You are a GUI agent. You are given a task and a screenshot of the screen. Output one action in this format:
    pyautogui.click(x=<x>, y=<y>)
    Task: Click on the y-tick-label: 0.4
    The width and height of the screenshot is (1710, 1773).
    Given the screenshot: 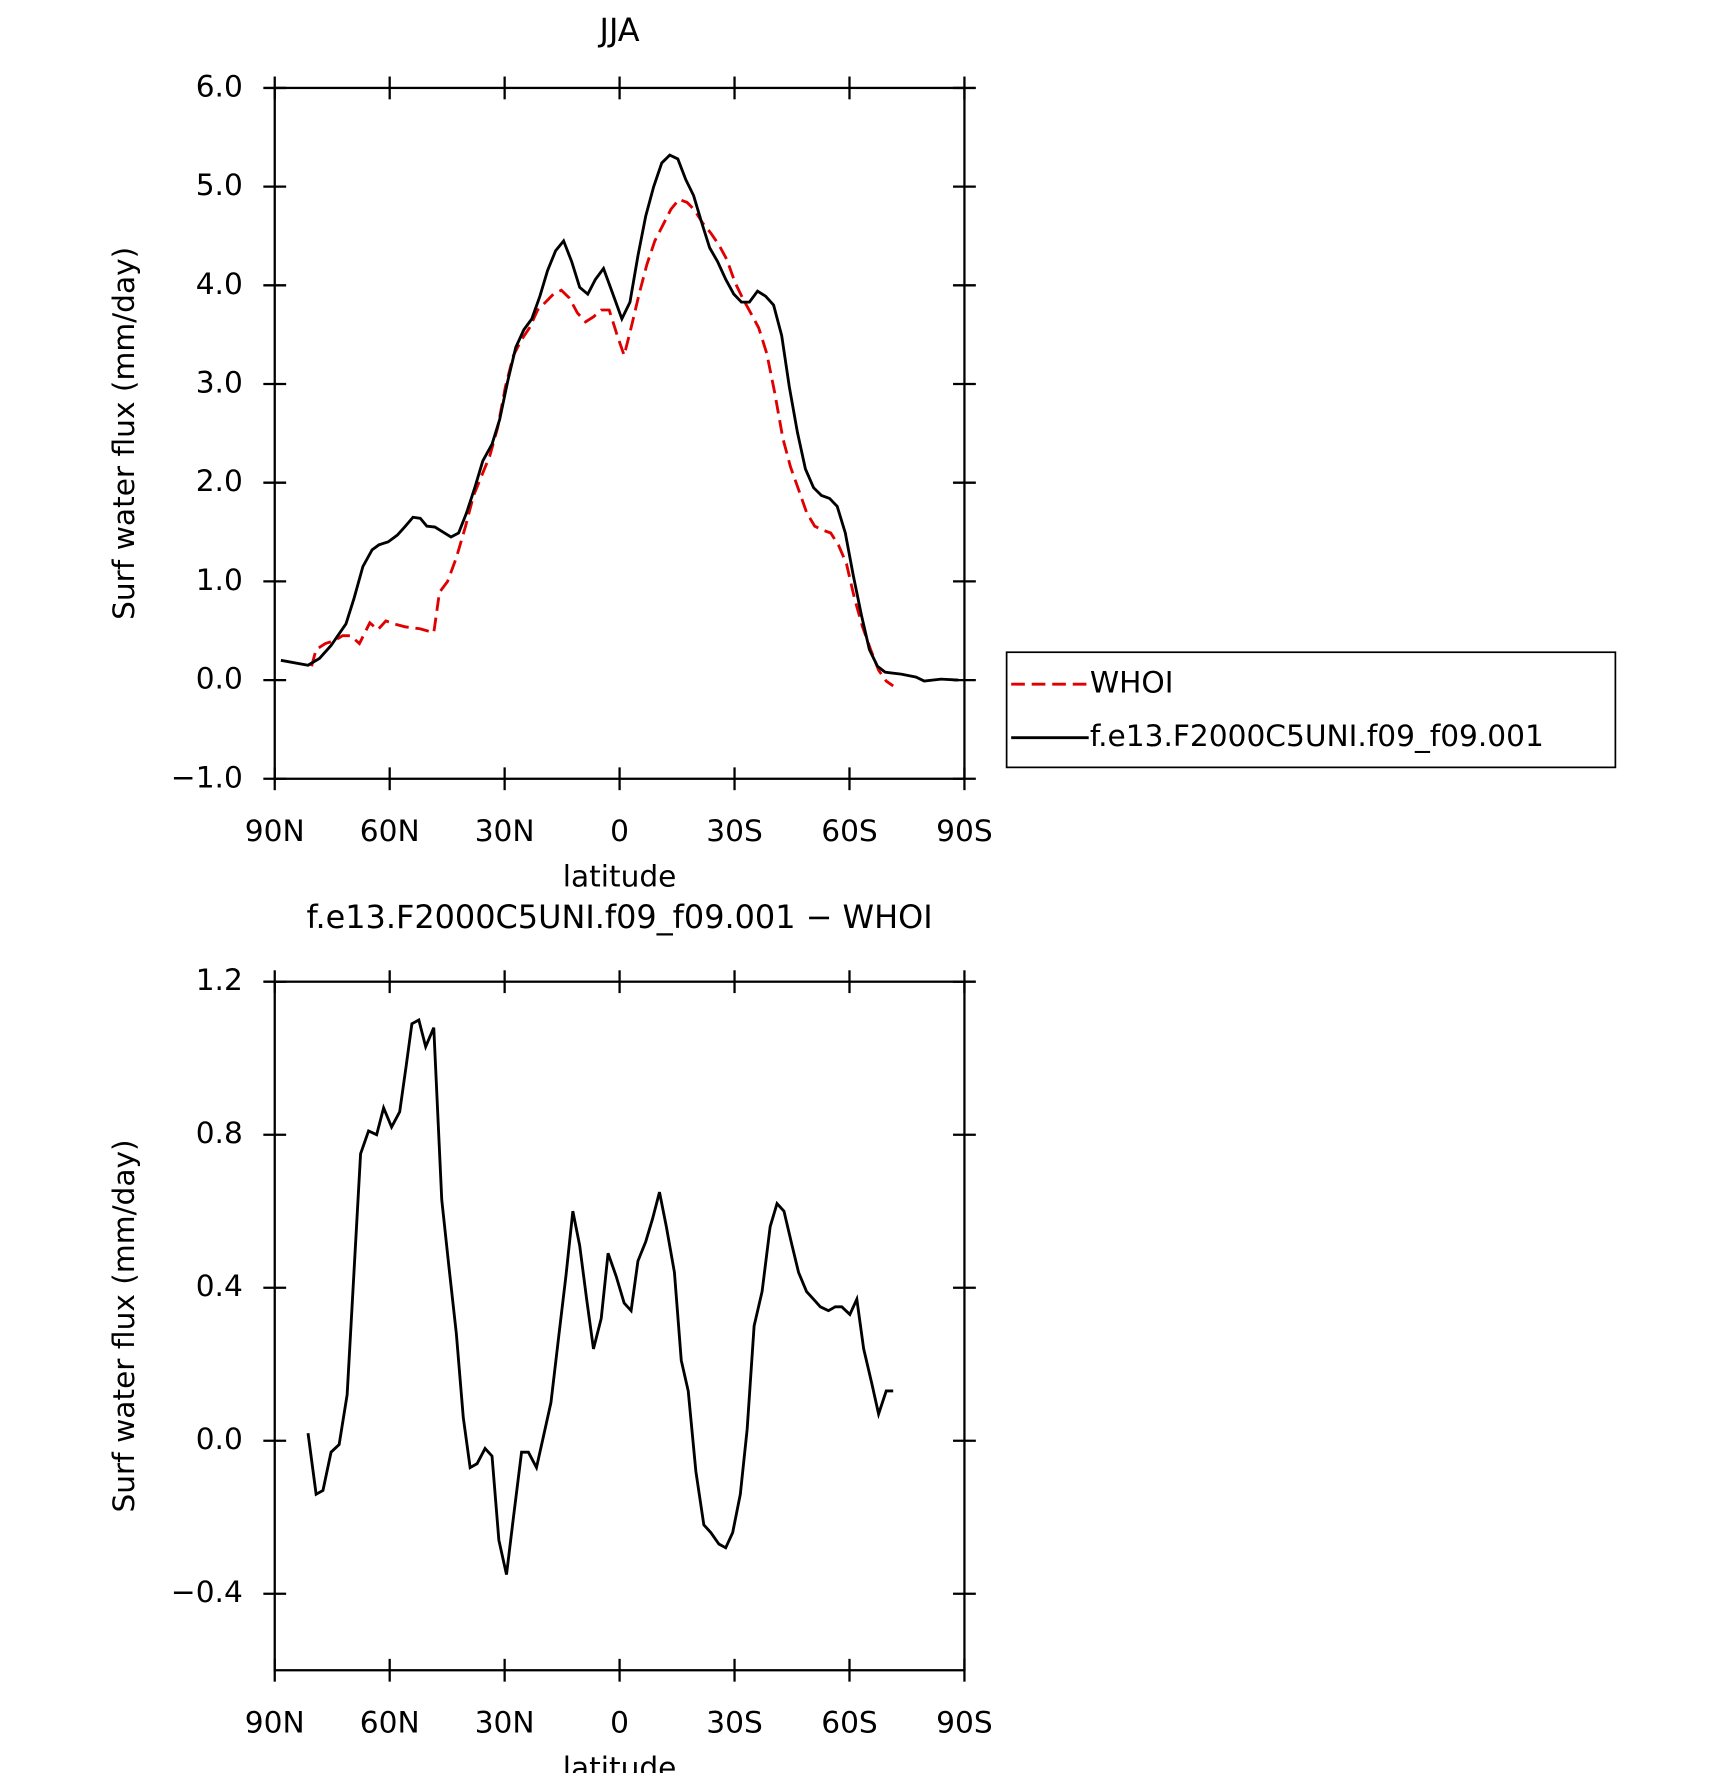 What is the action you would take?
    pyautogui.click(x=219, y=1285)
    